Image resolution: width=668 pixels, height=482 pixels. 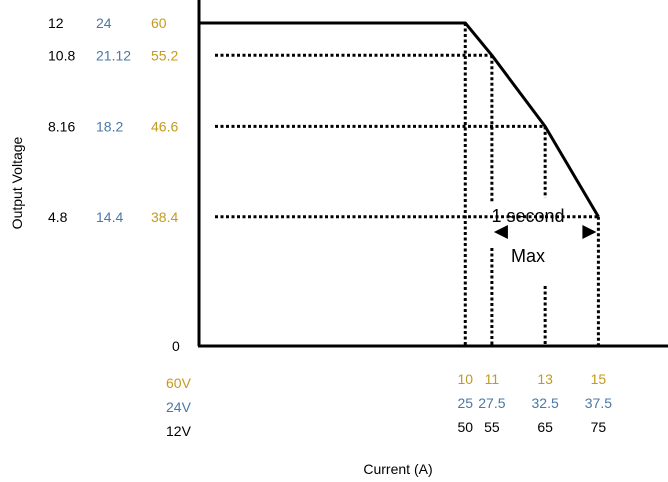 I want to click on y-tick-label: 14.4, so click(x=109, y=217).